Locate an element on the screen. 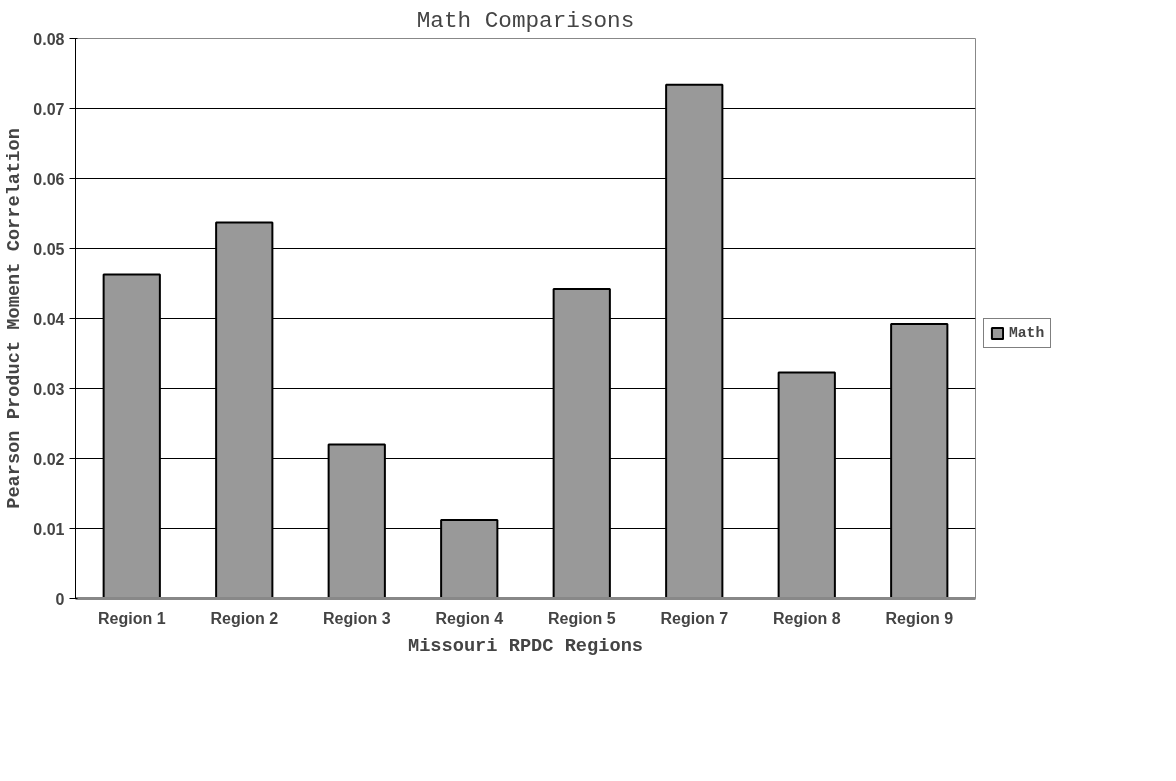 This screenshot has height=781, width=1176. x-tick-label: Region 7 is located at coordinates (694, 618).